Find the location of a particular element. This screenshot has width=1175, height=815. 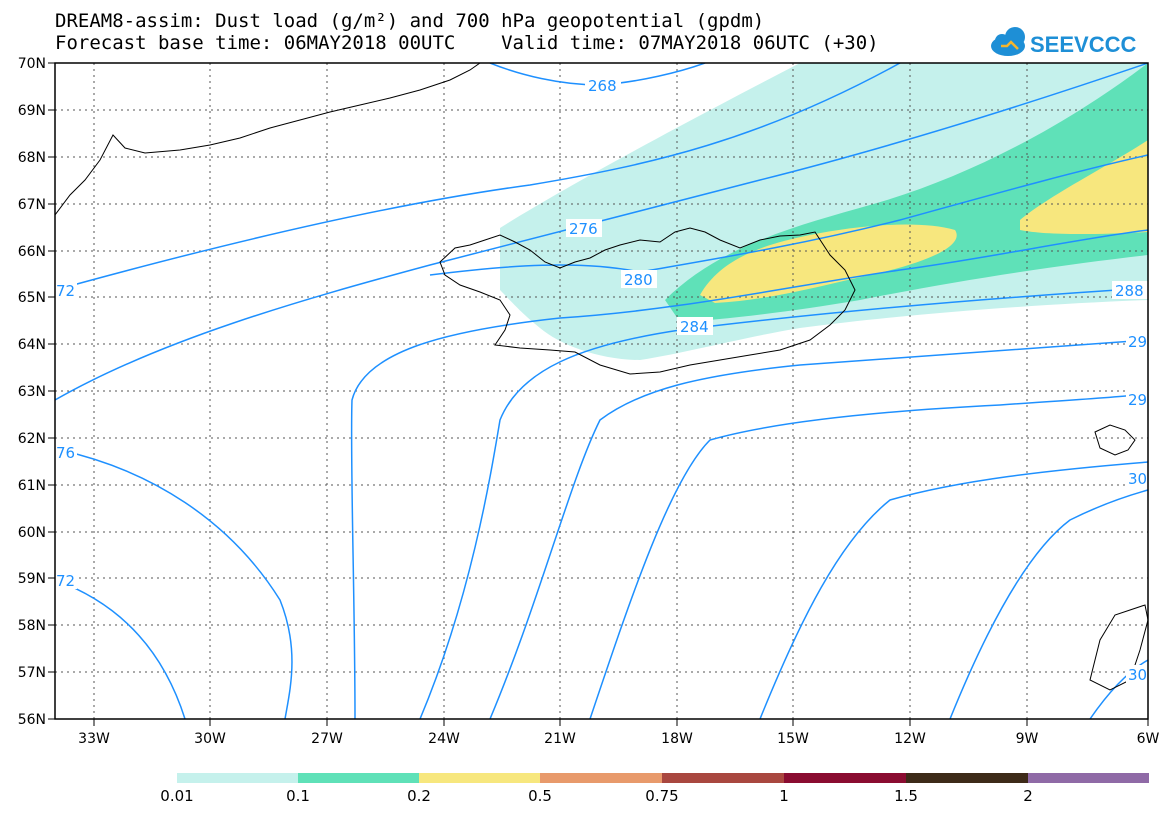

lon-label-18w: 18W is located at coordinates (677, 739).